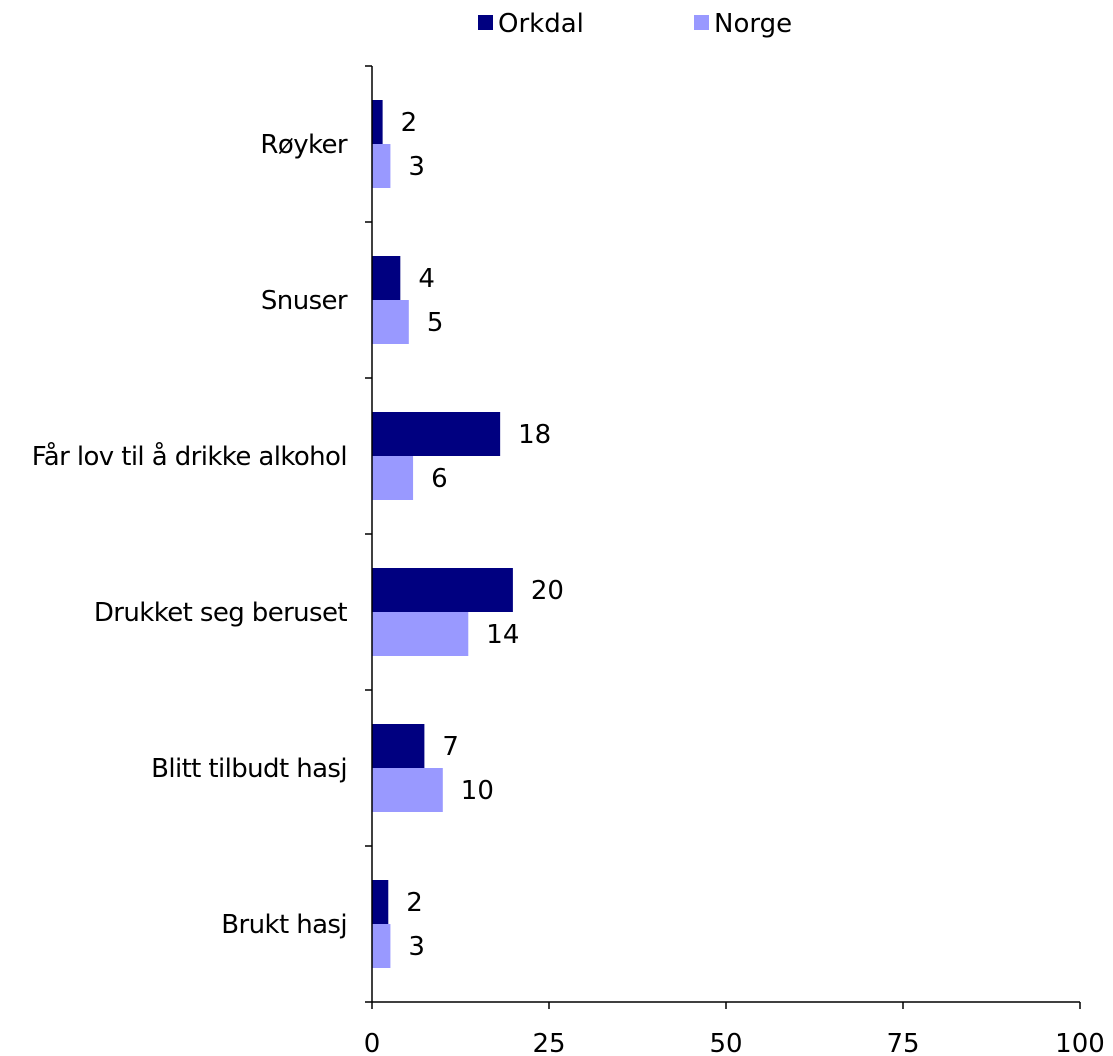  What do you see at coordinates (635, 24) in the screenshot?
I see `legend: Orkdal Norge` at bounding box center [635, 24].